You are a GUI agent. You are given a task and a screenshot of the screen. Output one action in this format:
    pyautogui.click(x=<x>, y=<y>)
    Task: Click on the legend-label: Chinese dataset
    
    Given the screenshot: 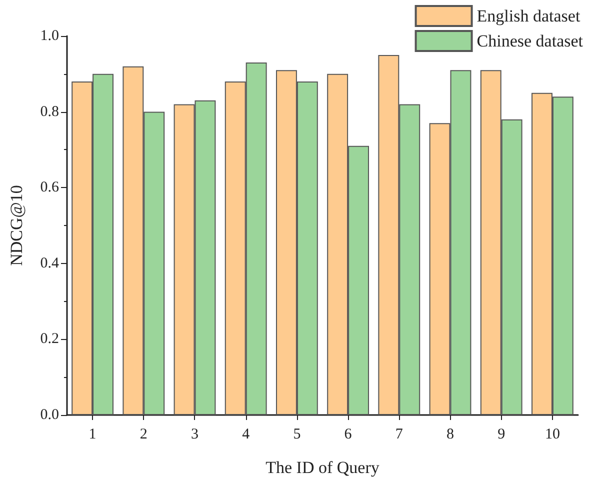 What is the action you would take?
    pyautogui.click(x=530, y=41)
    